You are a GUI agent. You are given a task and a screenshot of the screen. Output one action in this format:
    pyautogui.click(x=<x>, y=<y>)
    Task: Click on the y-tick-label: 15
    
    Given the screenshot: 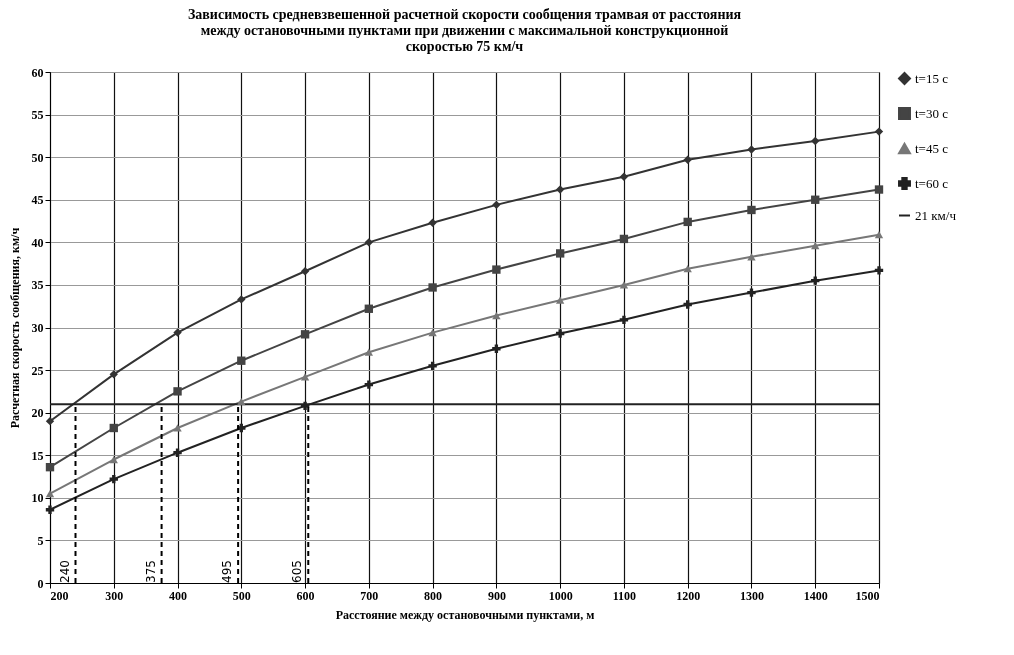 What is the action you would take?
    pyautogui.click(x=37, y=455)
    